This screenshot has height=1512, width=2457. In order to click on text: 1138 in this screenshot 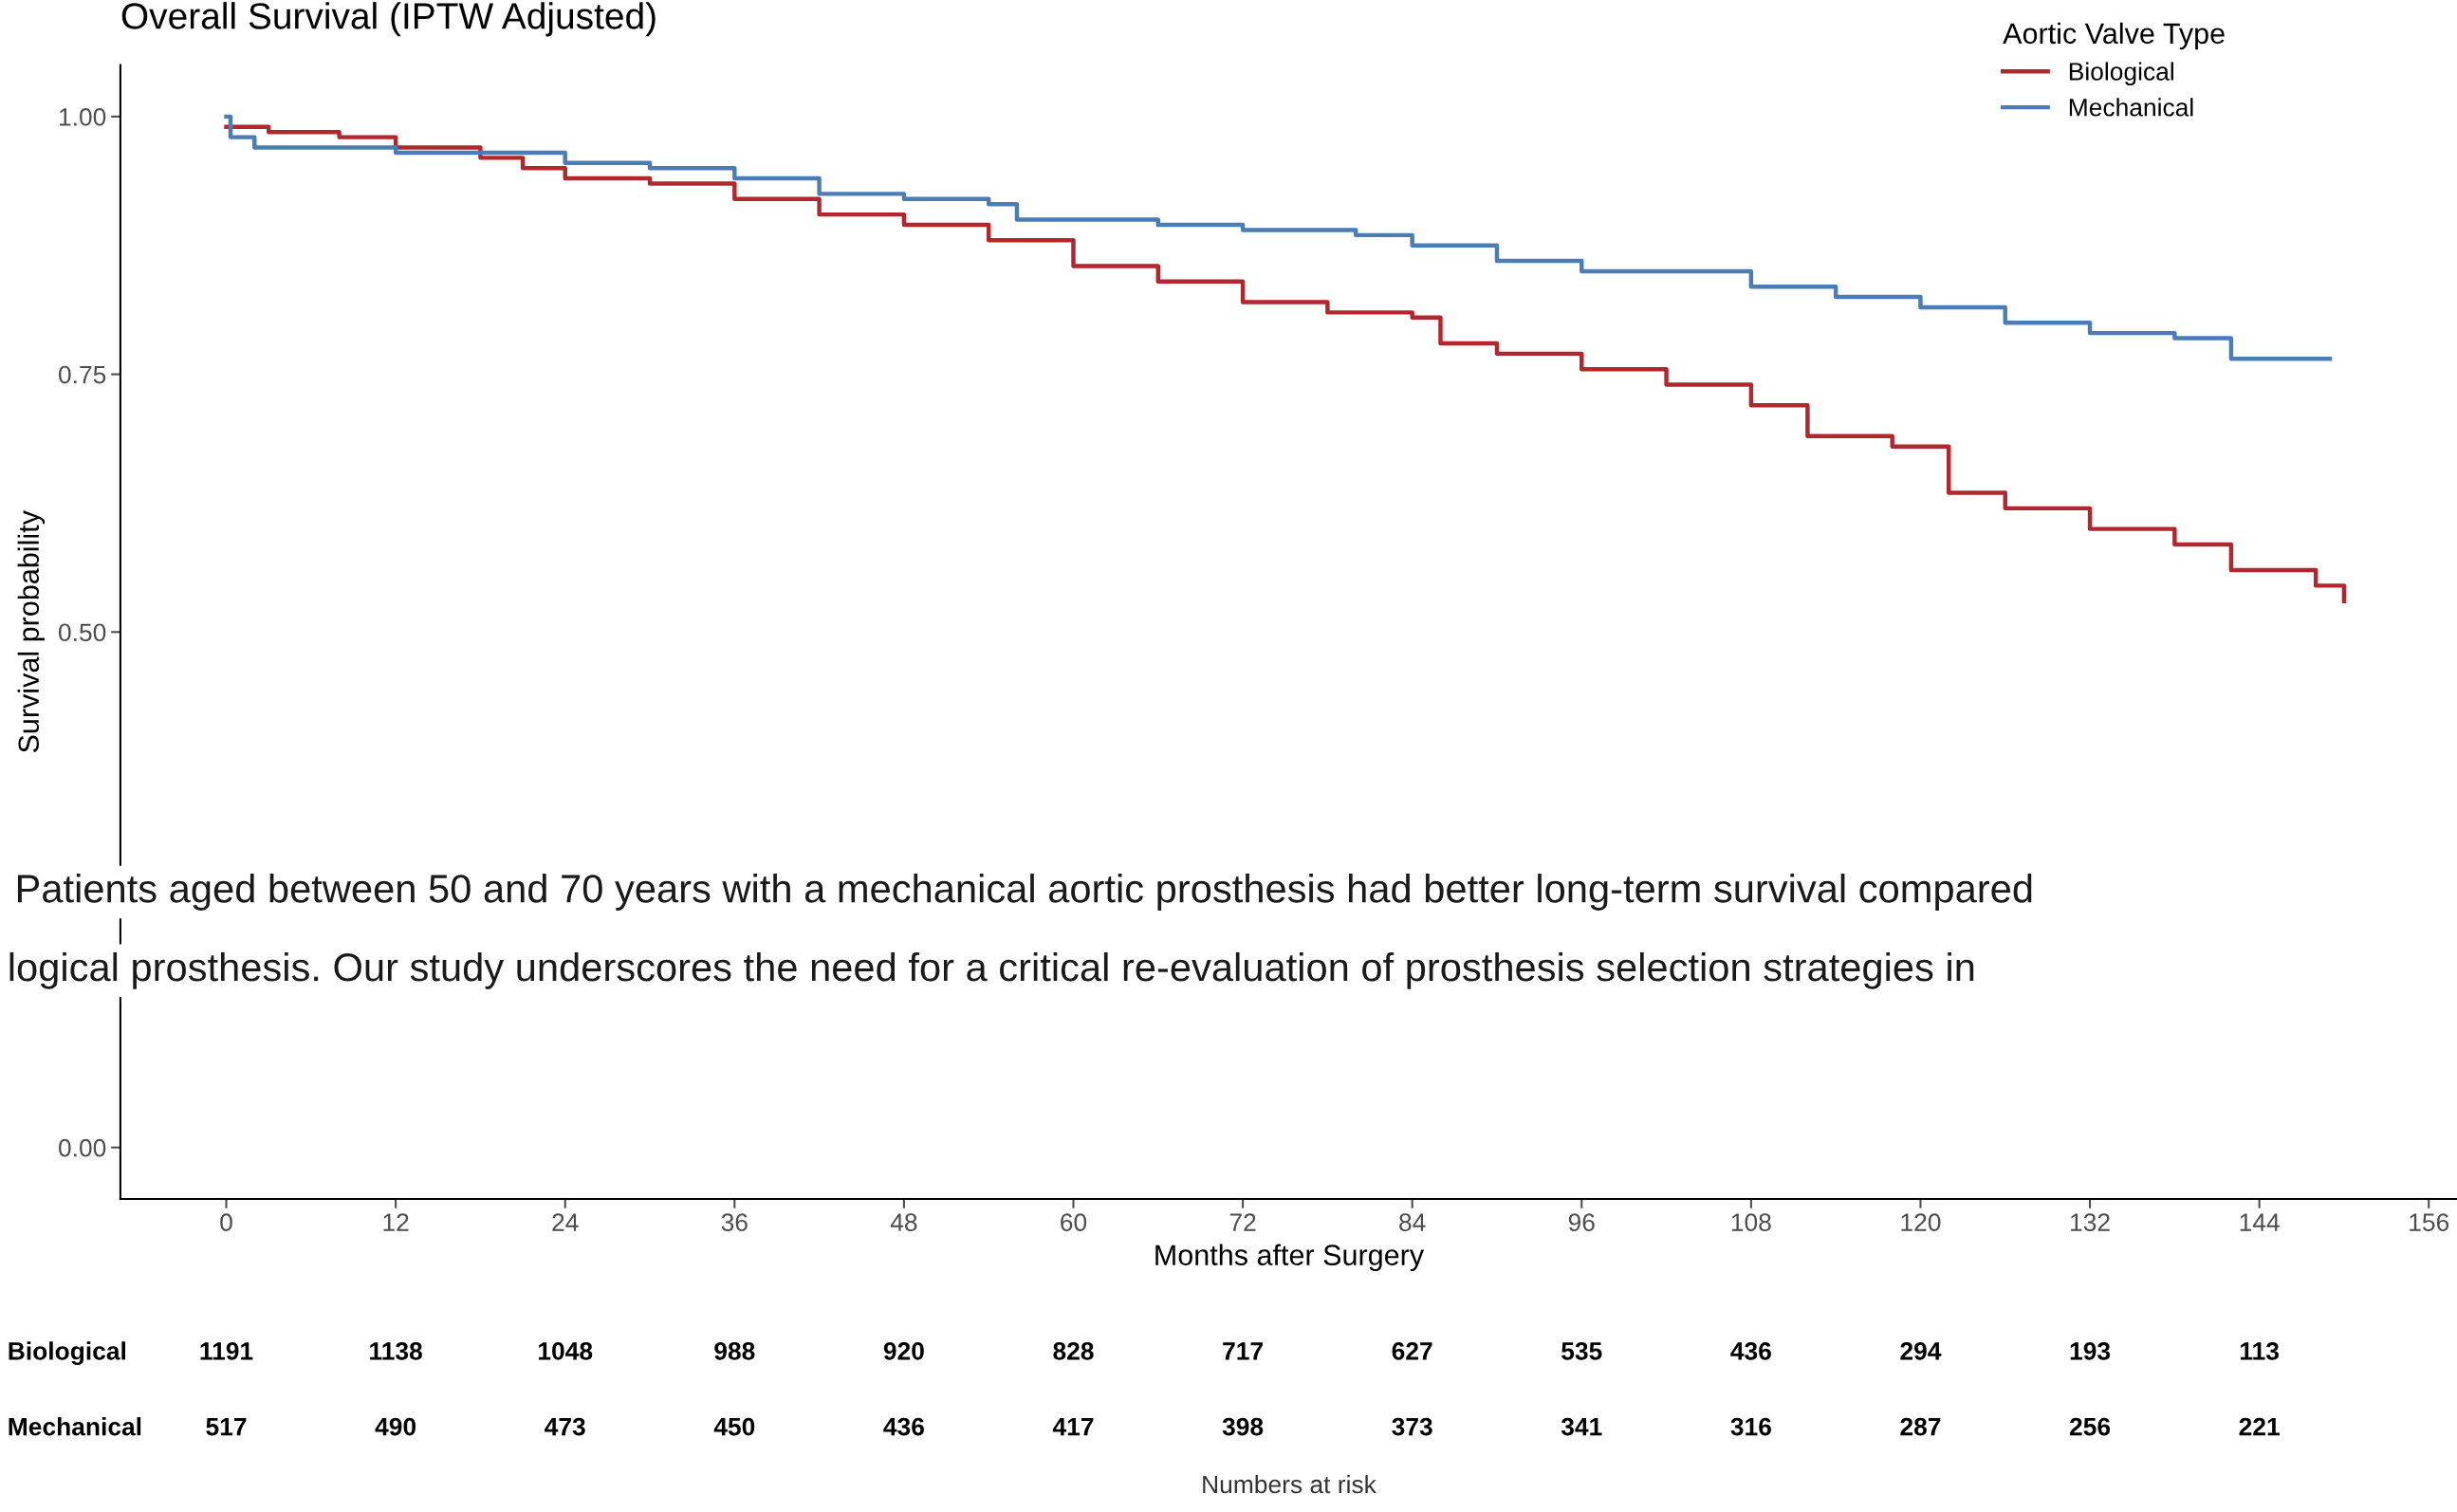, I will do `click(396, 1351)`.